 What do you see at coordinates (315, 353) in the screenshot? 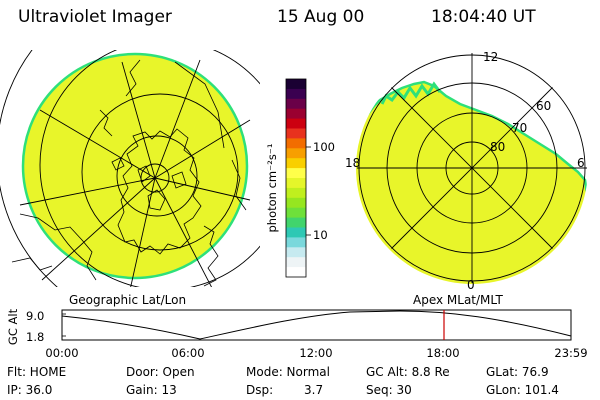
I see `alt-x-tick-1200: 12:00` at bounding box center [315, 353].